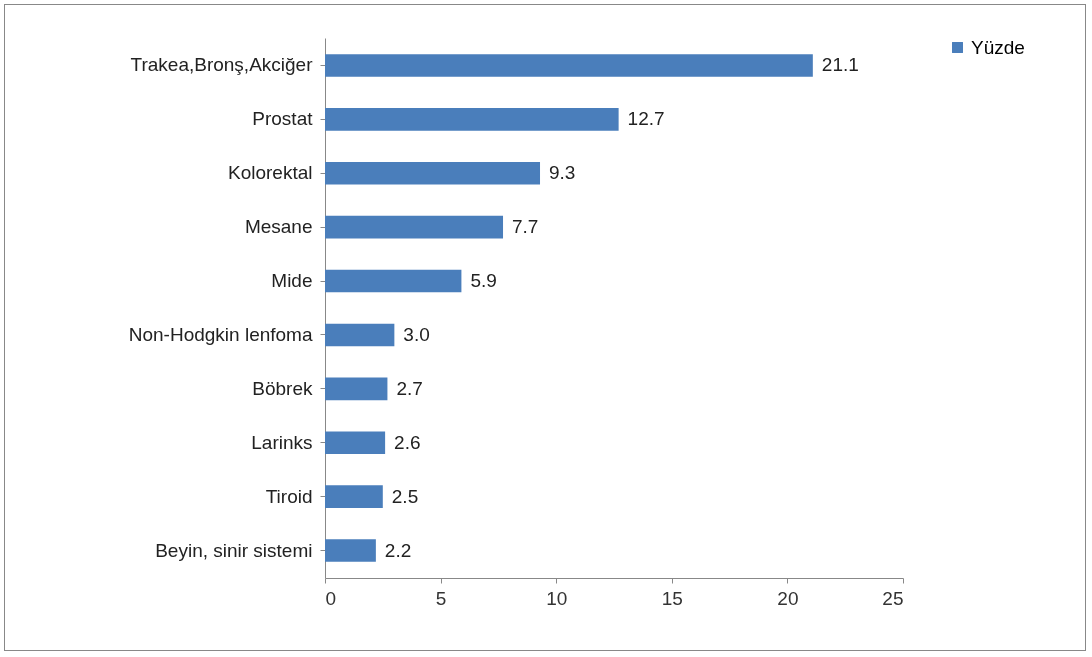  I want to click on data-label: 2.5, so click(405, 496).